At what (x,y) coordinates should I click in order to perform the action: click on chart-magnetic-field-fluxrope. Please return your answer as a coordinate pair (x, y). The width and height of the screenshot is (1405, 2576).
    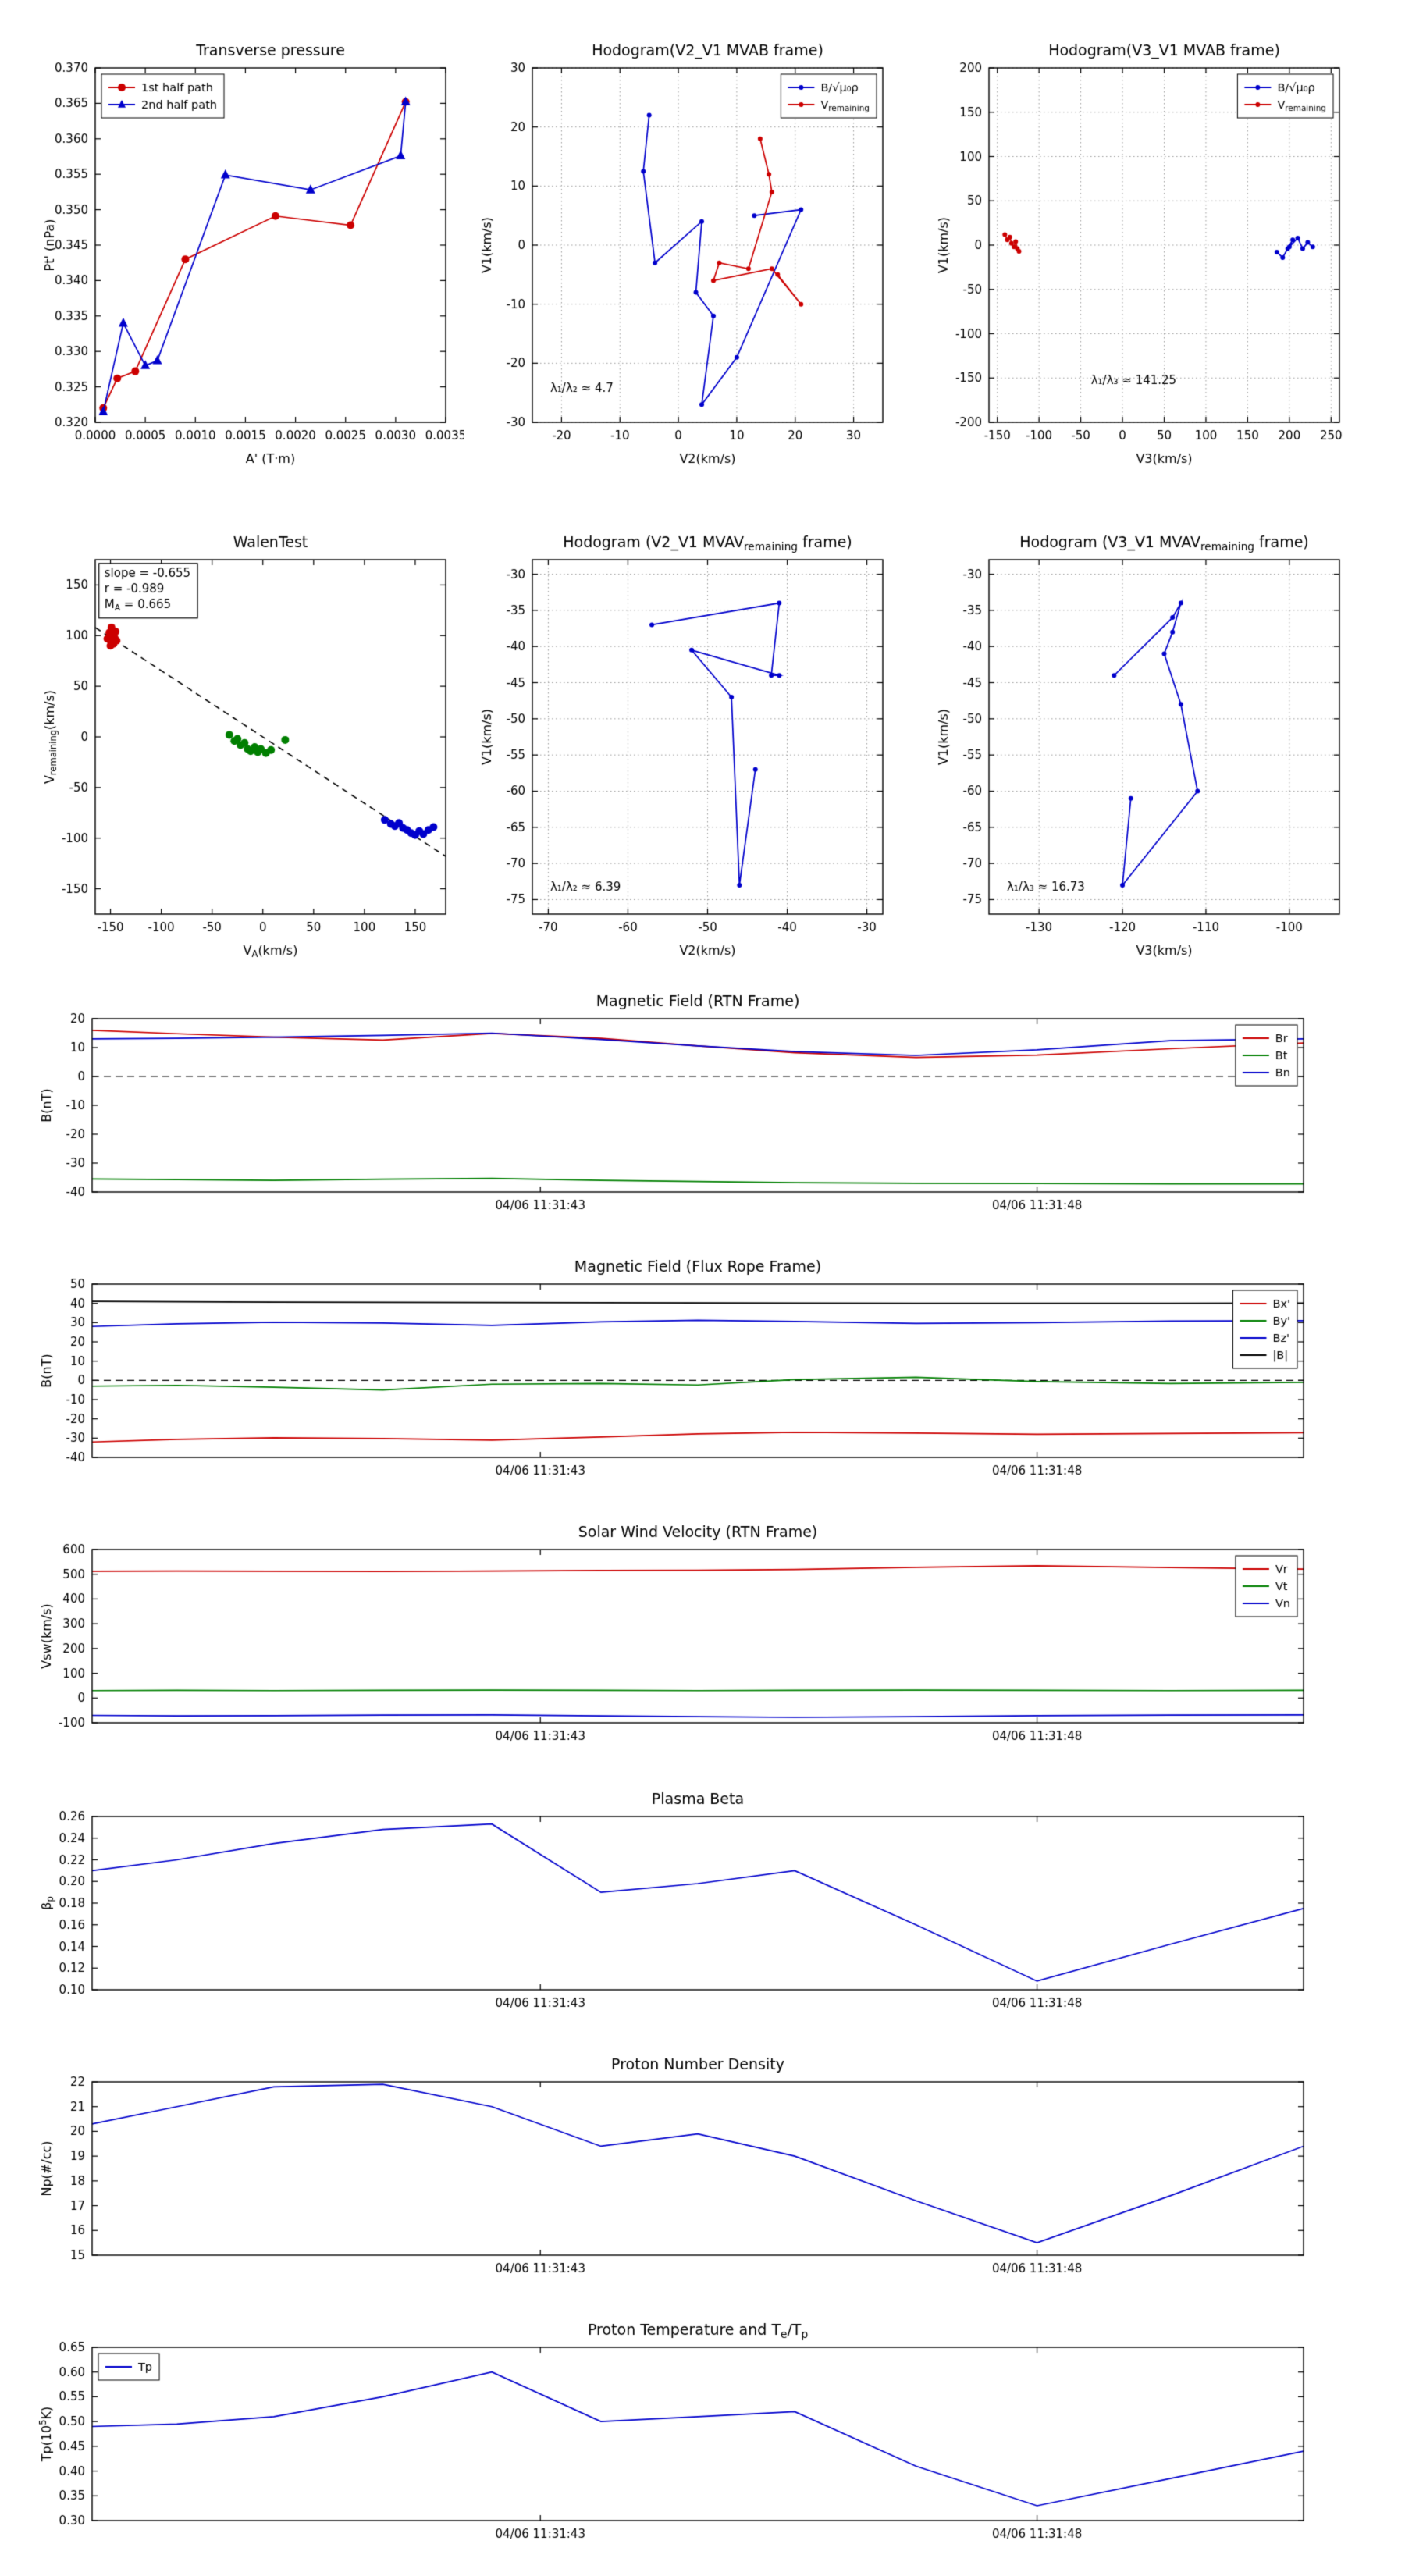
    Looking at the image, I should click on (702, 1372).